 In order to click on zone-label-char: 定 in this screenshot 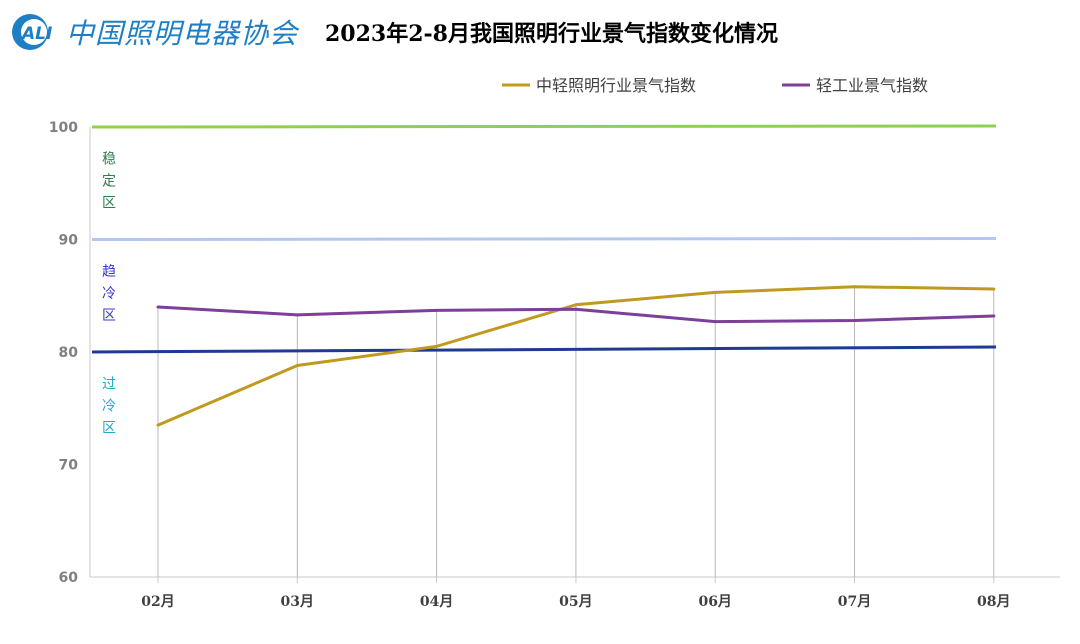, I will do `click(109, 181)`.